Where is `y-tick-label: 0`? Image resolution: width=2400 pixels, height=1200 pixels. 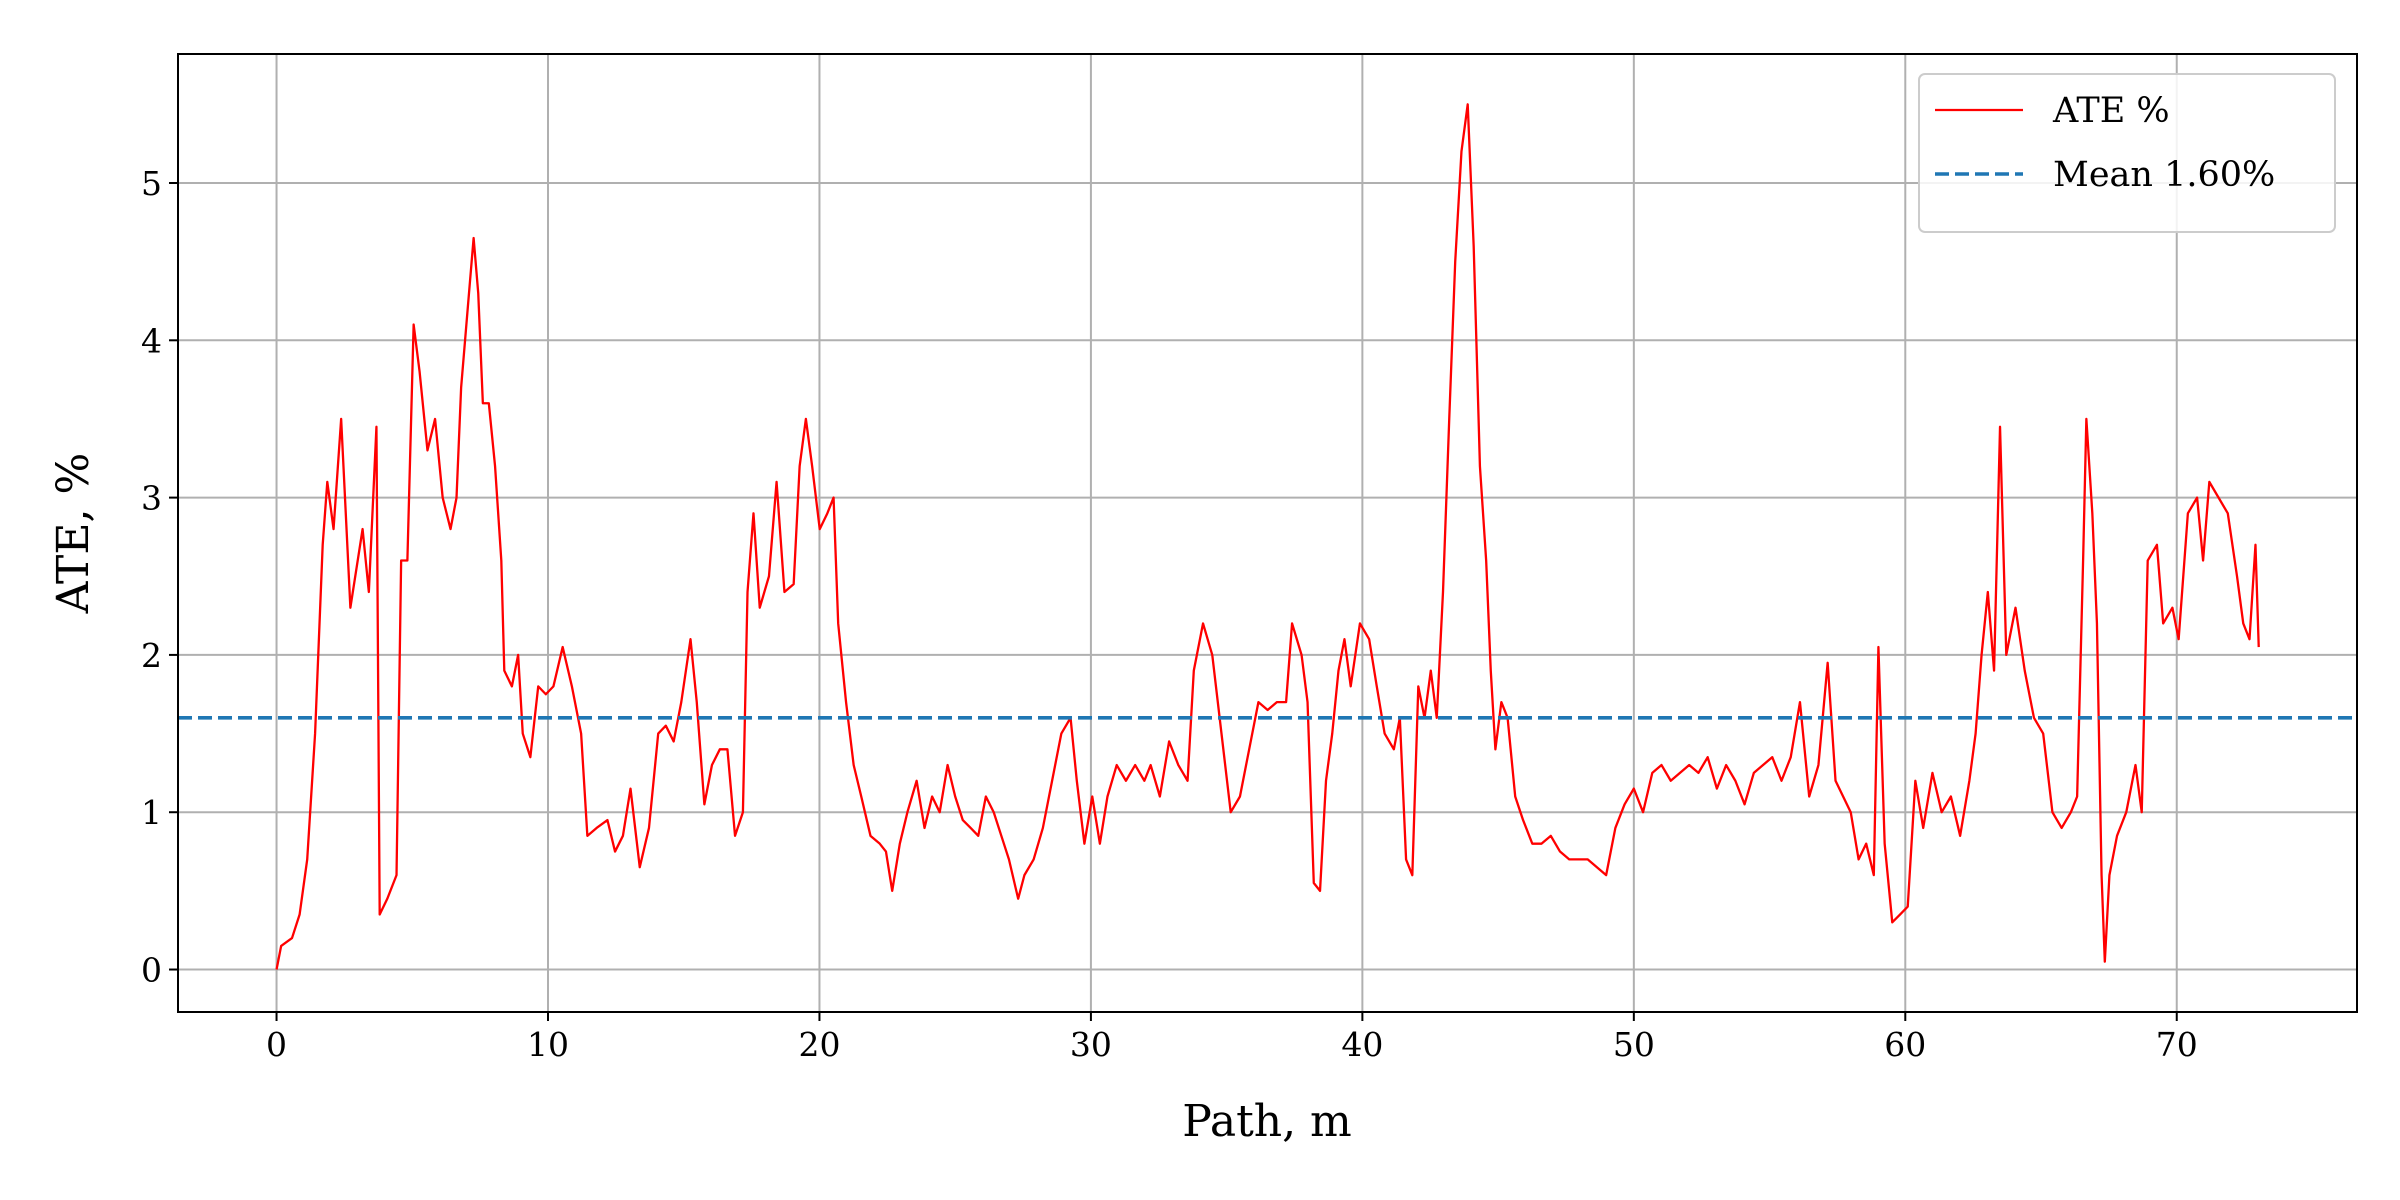
y-tick-label: 0 is located at coordinates (151, 970).